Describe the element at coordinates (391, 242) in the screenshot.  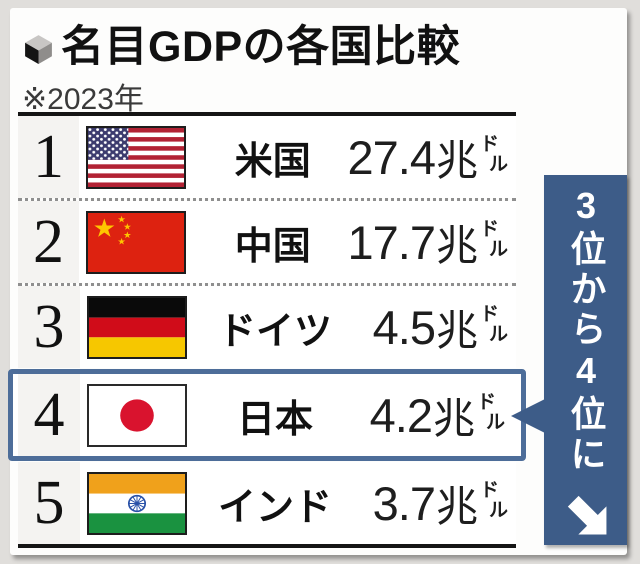
I see `gdp-amount: 17.7` at that location.